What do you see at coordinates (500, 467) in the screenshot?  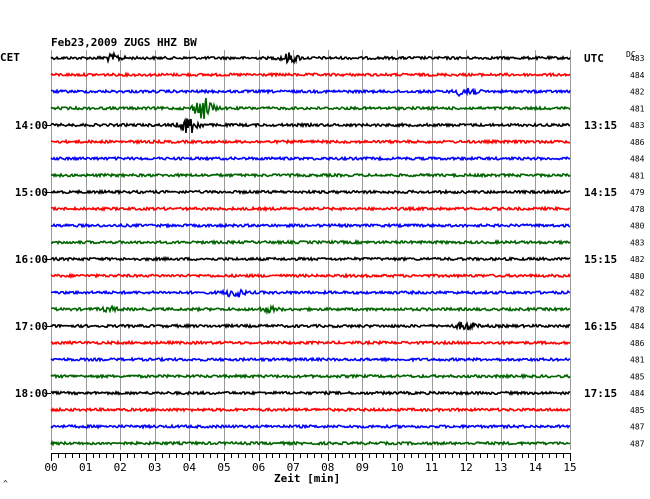 I see `x-tick-label: 13` at bounding box center [500, 467].